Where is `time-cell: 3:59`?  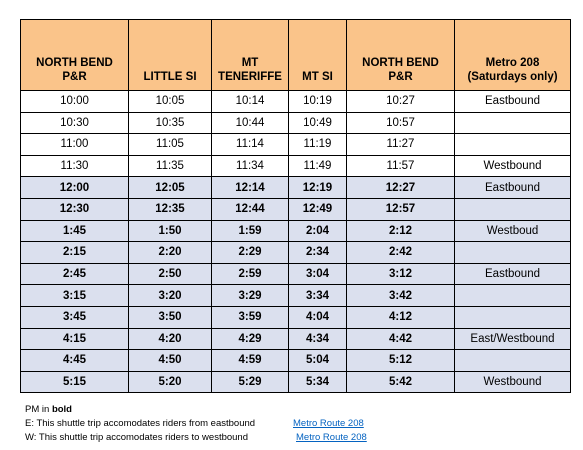
time-cell: 3:59 is located at coordinates (250, 317).